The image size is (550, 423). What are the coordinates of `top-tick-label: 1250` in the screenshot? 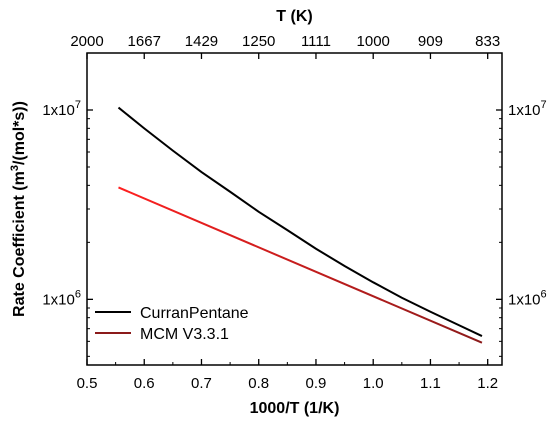 It's located at (258, 41).